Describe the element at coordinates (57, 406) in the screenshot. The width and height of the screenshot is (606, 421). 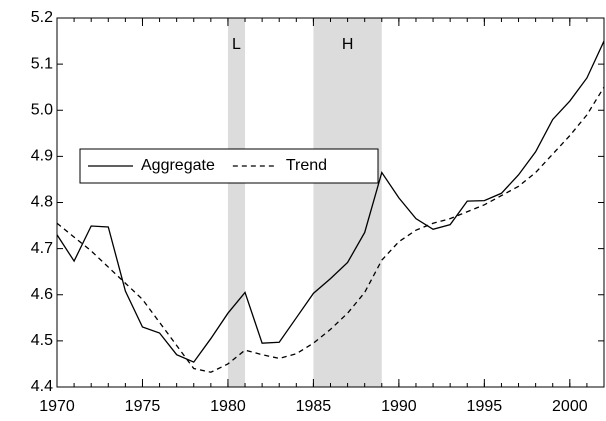
I see `x-tick-label: 1970` at that location.